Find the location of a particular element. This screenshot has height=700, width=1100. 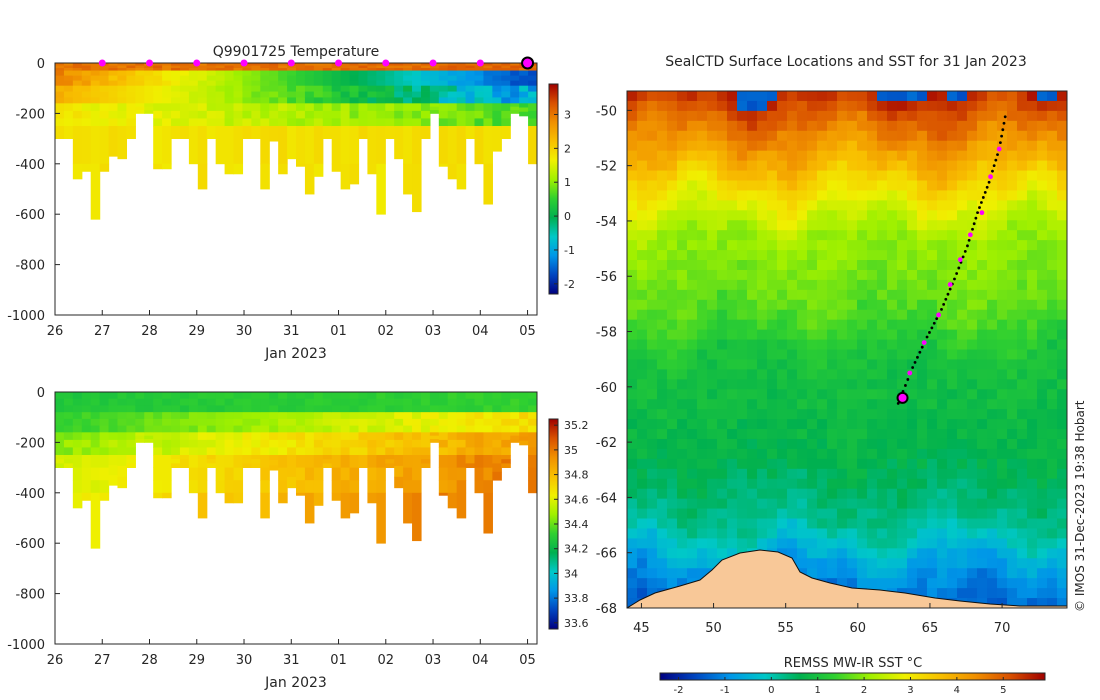

sst-colorbar: -2 -1 0 1 2 3 4 5 is located at coordinates (852, 684).